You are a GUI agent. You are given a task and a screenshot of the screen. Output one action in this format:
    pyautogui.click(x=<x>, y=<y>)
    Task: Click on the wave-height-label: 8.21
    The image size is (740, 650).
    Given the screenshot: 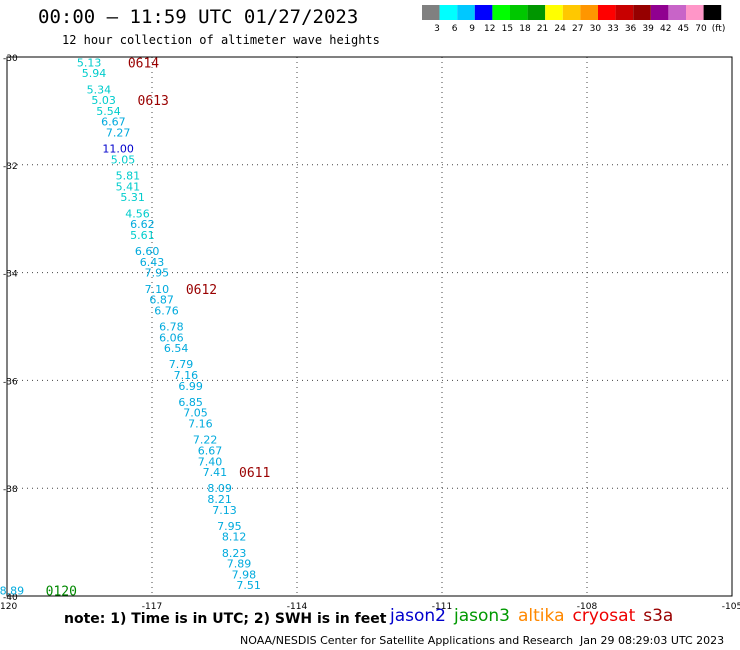 What is the action you would take?
    pyautogui.click(x=219, y=499)
    